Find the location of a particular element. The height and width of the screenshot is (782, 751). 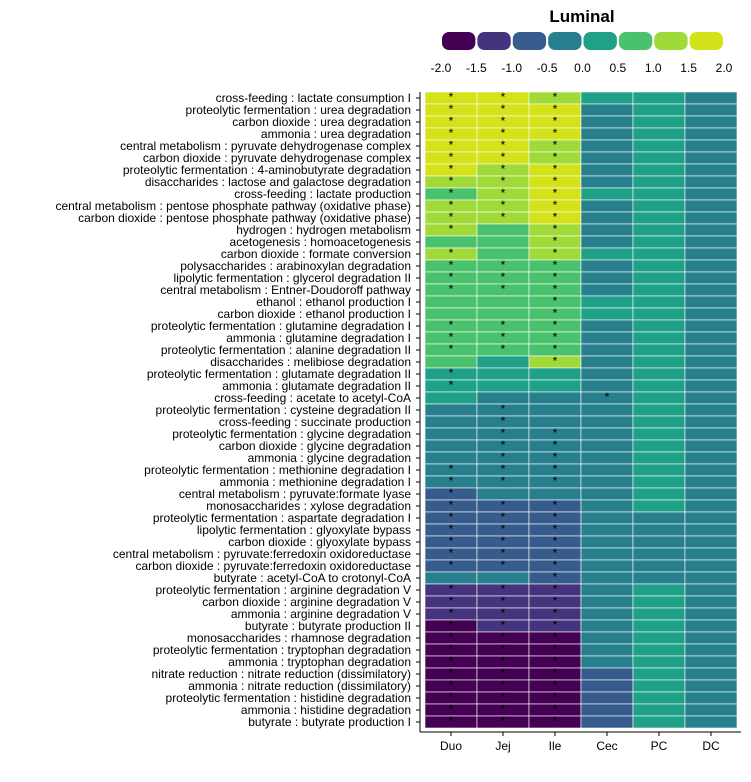

column-labels: Duo Jej Ile Cec PC DC is located at coordinates (580, 746).